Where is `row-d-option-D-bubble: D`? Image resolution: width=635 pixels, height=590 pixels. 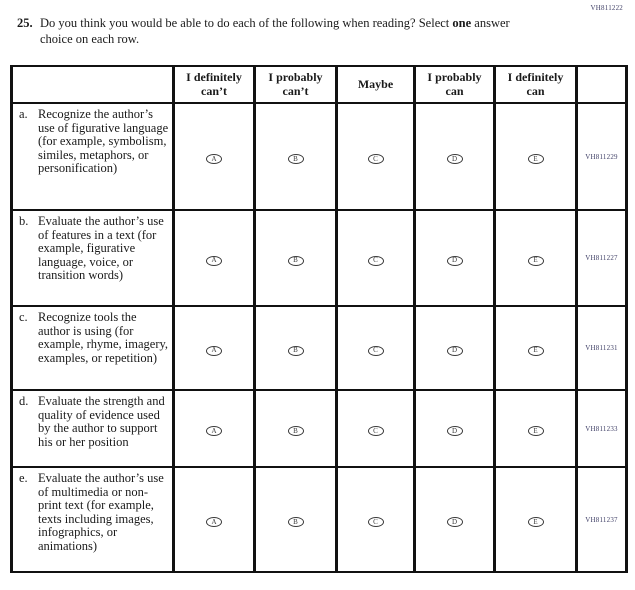
row-d-option-D-bubble: D is located at coordinates (454, 431).